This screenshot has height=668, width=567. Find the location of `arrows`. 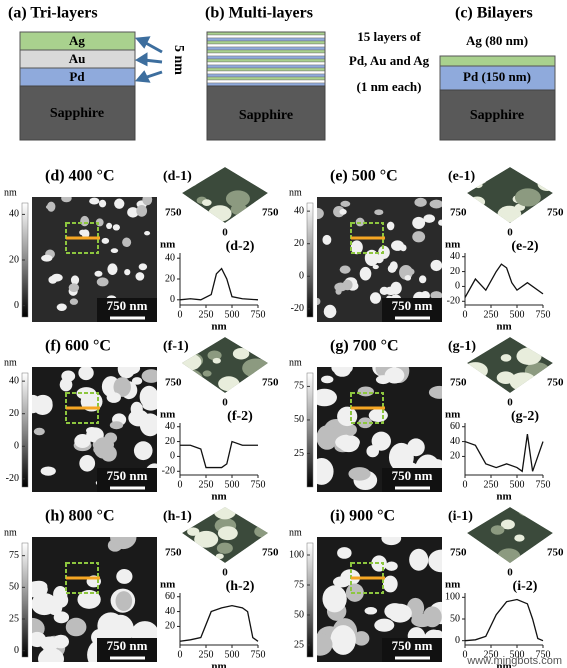

arrows is located at coordinates (148, 59).